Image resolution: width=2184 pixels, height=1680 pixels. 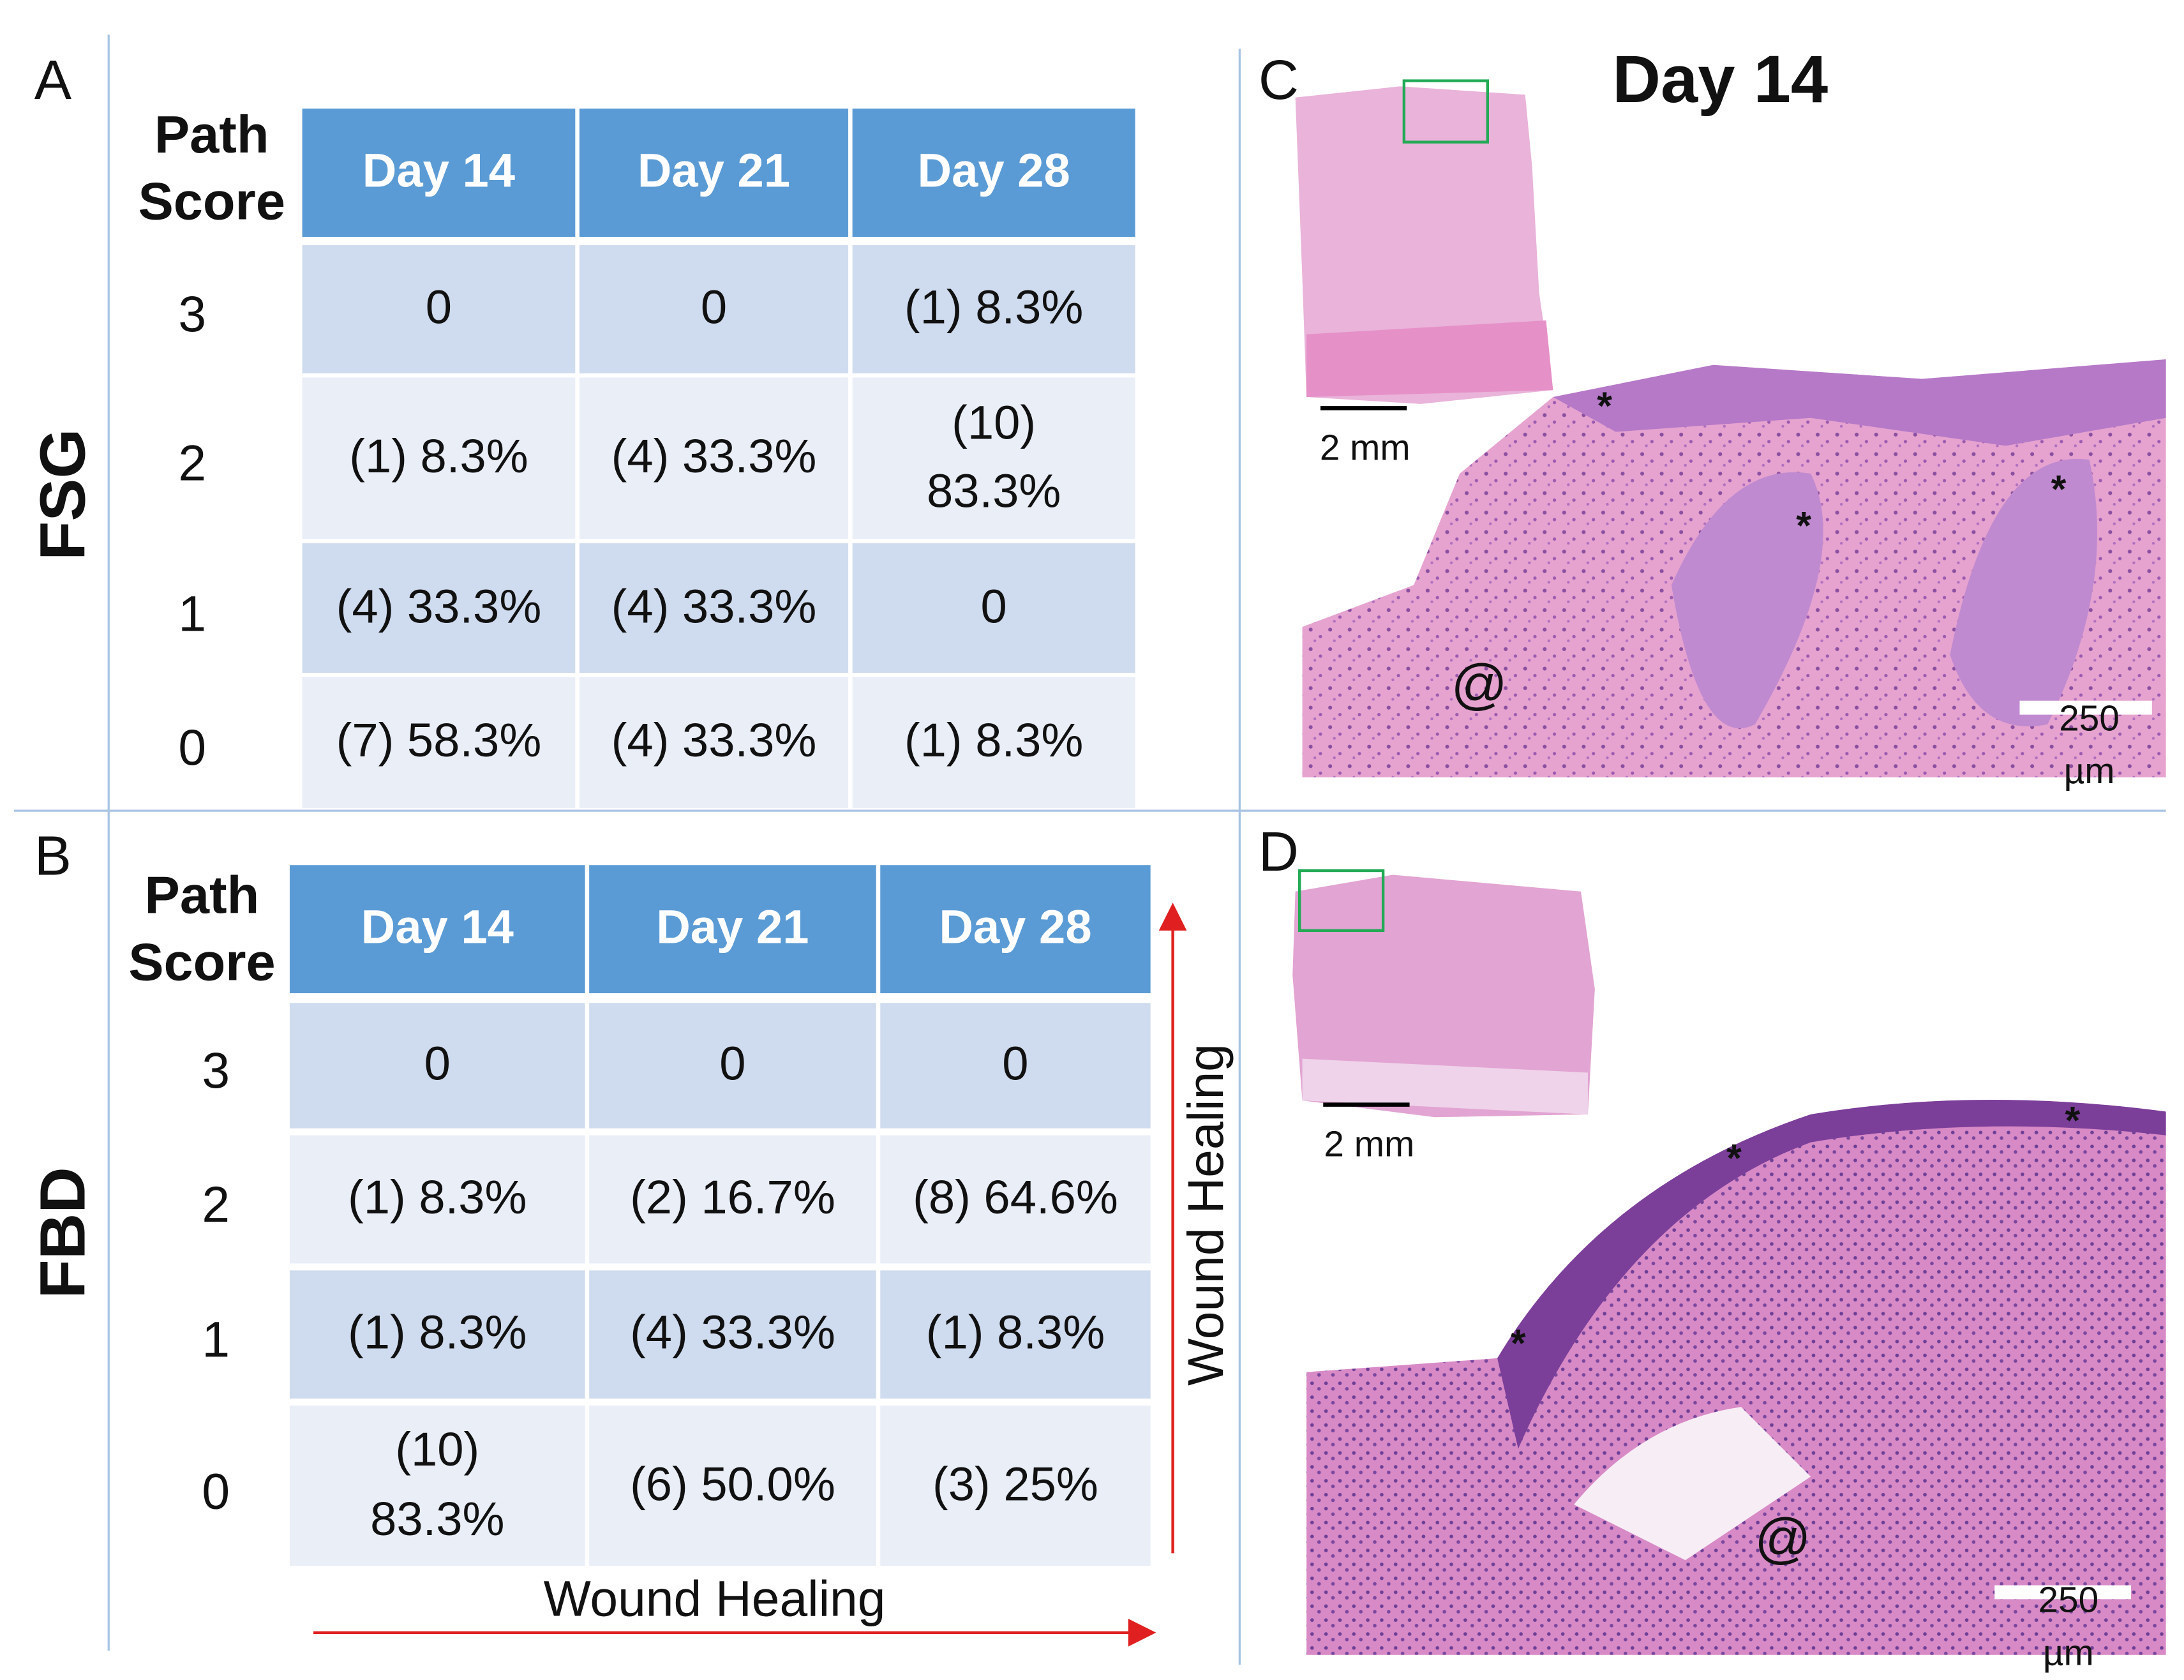 What do you see at coordinates (53, 857) in the screenshot?
I see `panel-label: B` at bounding box center [53, 857].